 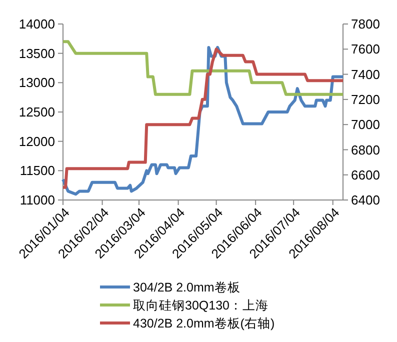 I want to click on legend-label: 430/2B 2.0mm卷板(右轴), so click(x=204, y=323).